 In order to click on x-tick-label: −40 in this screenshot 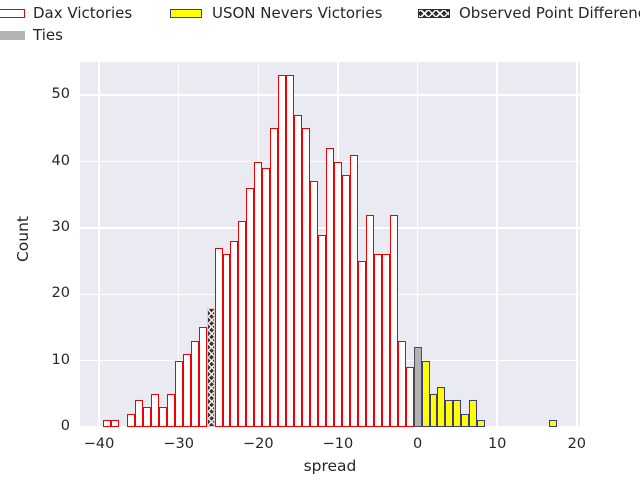, I will do `click(99, 444)`.